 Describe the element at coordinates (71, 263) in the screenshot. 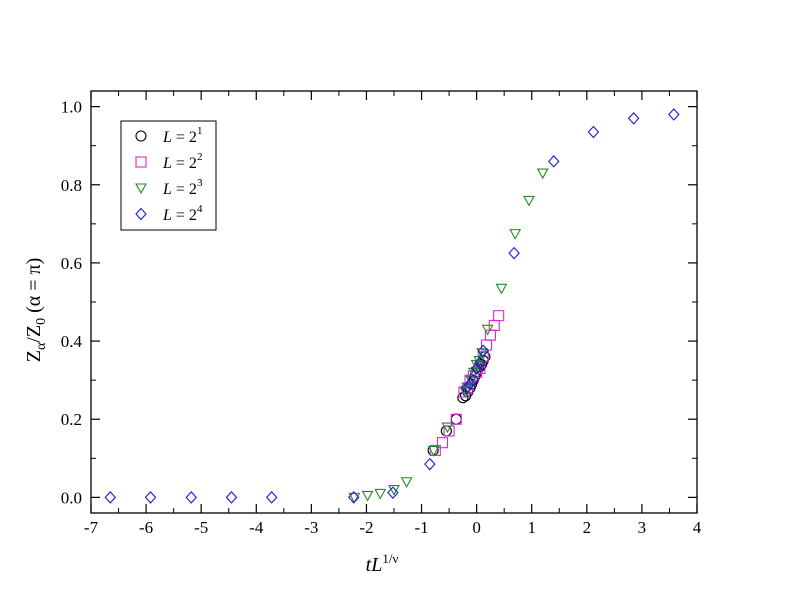

I see `y-tick-label: 0.6` at that location.